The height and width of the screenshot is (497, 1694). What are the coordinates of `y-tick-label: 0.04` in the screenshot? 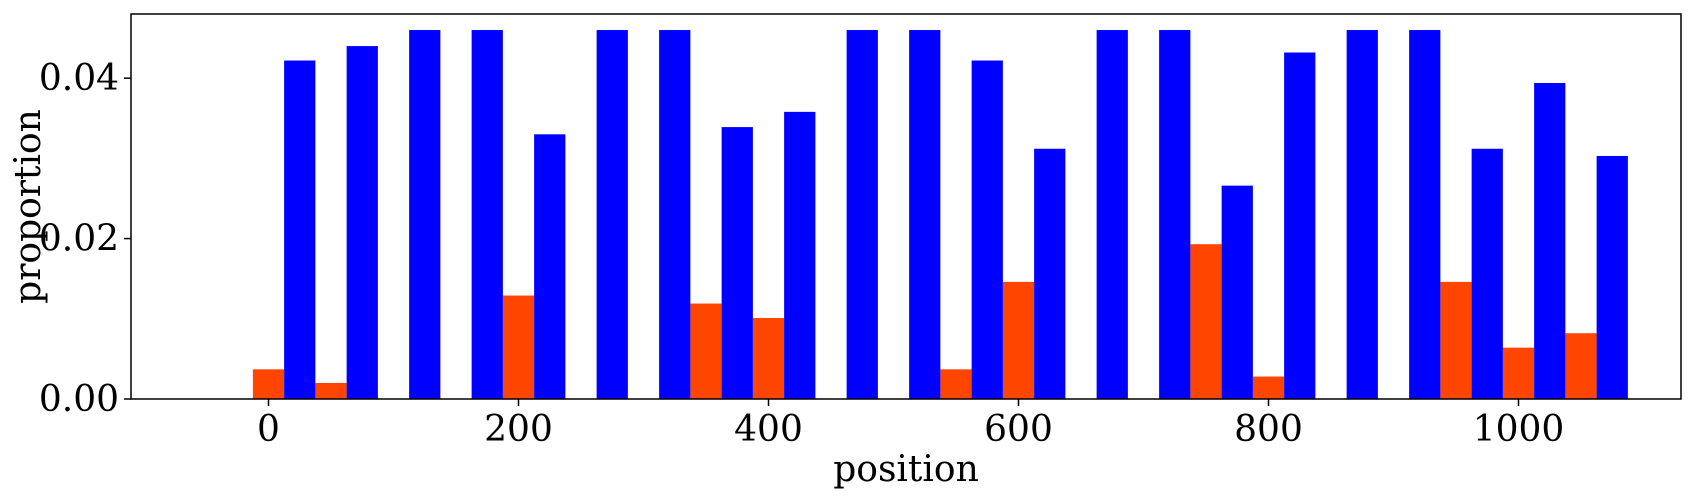 It's located at (79, 78).